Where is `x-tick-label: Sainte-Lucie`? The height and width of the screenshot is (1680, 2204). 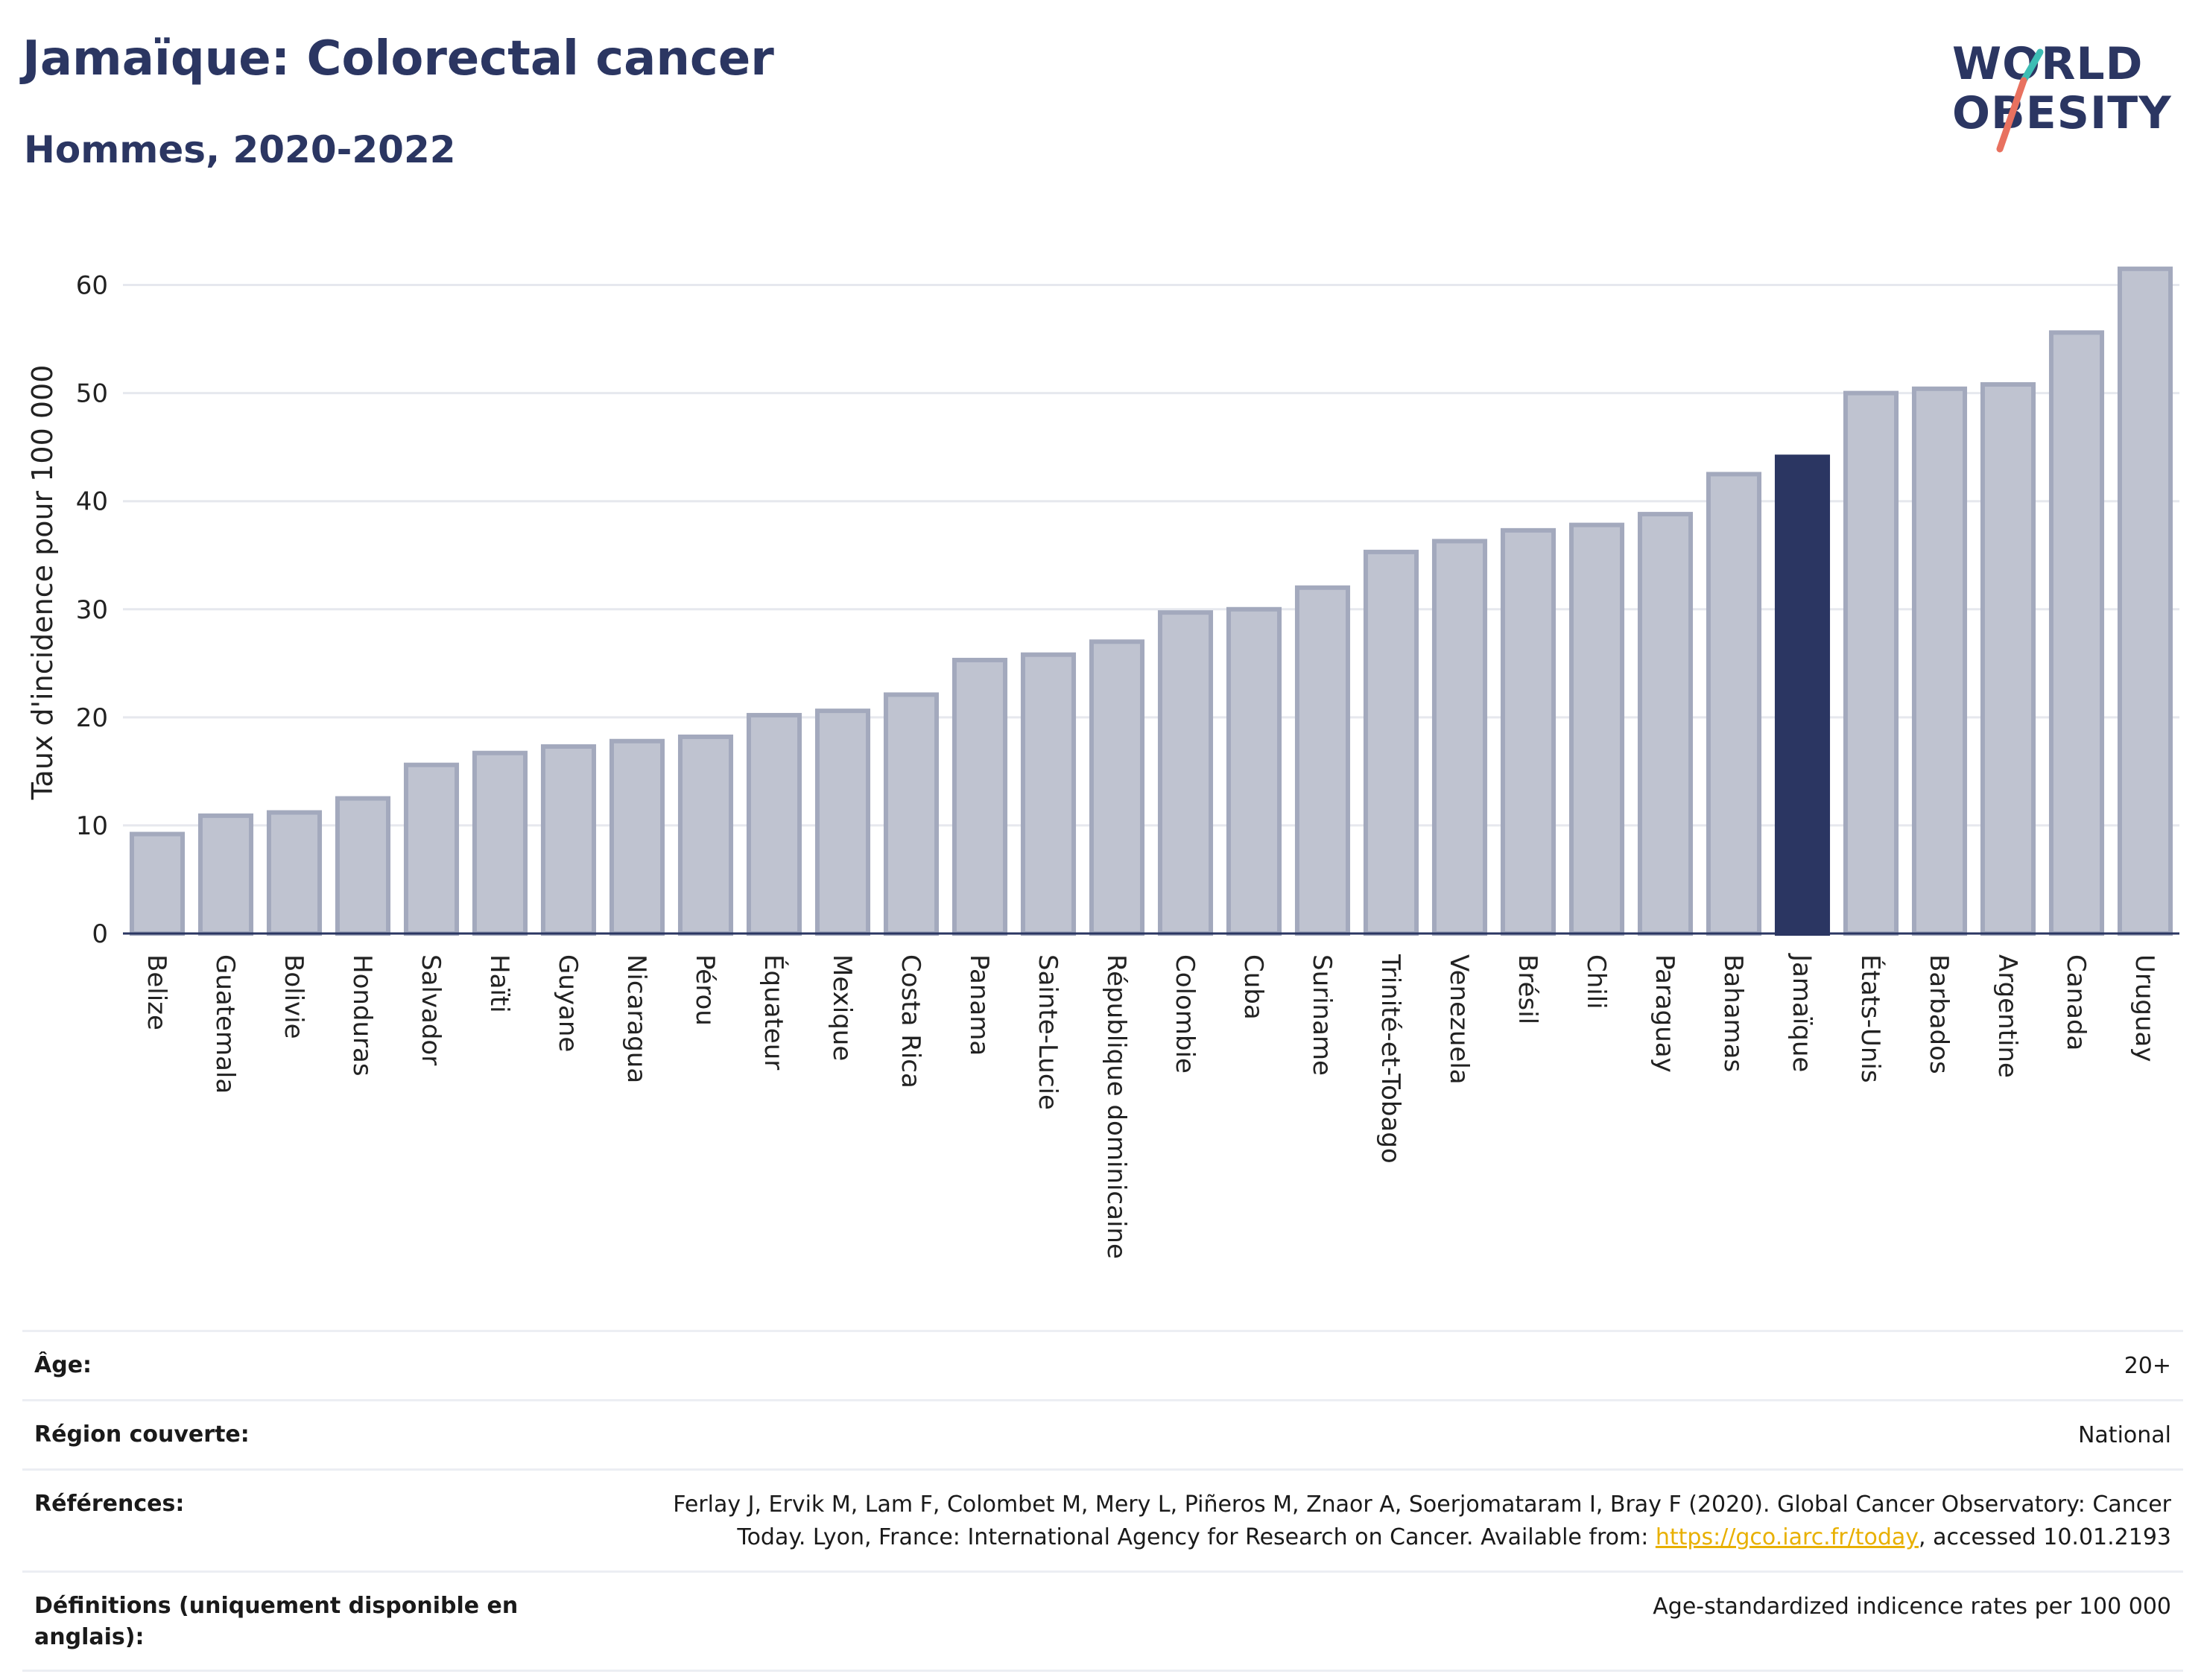 x-tick-label: Sainte-Lucie is located at coordinates (1048, 1032).